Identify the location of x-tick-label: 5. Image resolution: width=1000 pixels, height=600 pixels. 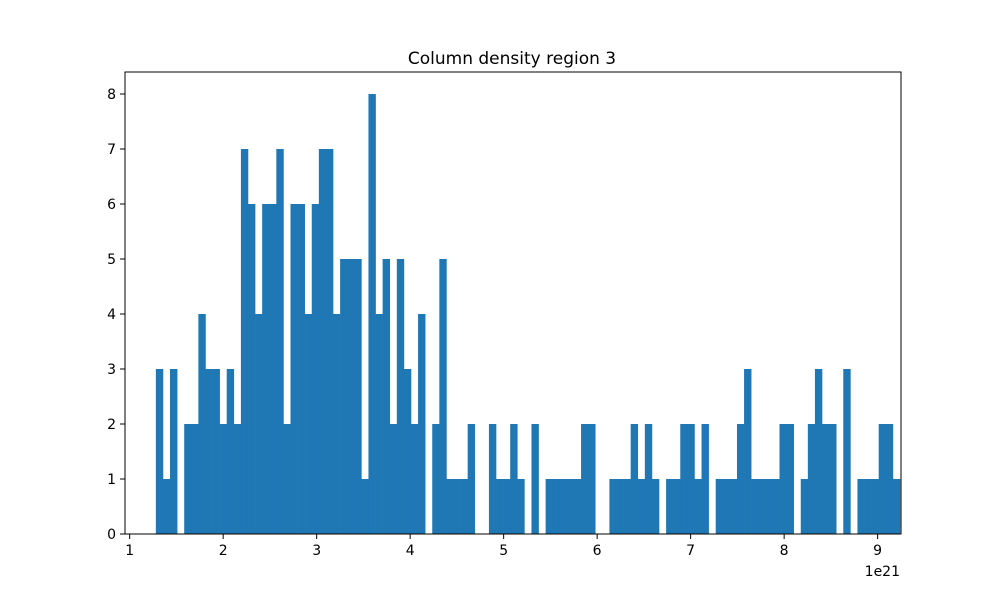
(503, 551).